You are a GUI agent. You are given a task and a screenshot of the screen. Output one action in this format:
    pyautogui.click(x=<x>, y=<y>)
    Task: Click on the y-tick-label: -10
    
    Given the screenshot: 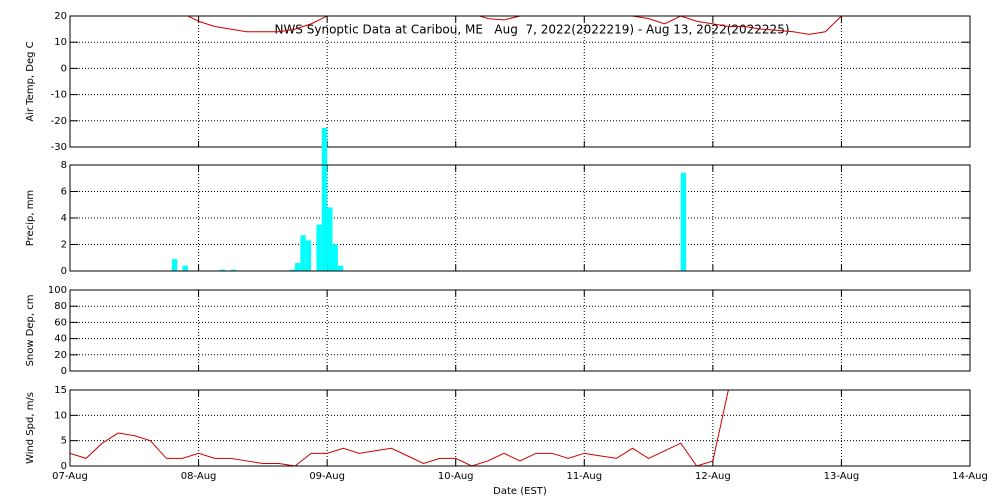 What is the action you would take?
    pyautogui.click(x=59, y=95)
    